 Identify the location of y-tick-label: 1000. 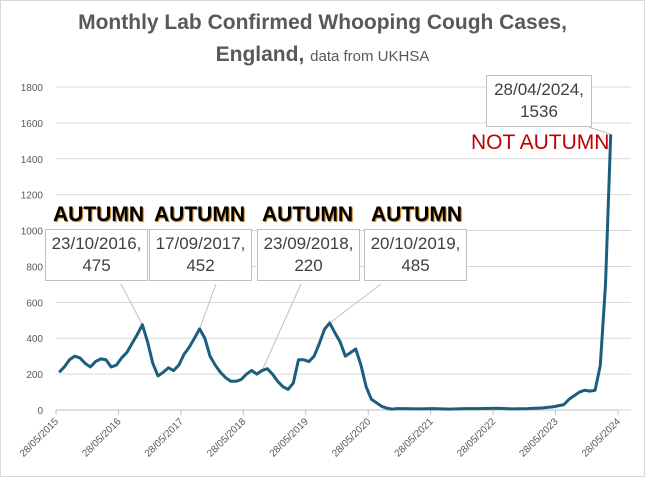
(32, 232).